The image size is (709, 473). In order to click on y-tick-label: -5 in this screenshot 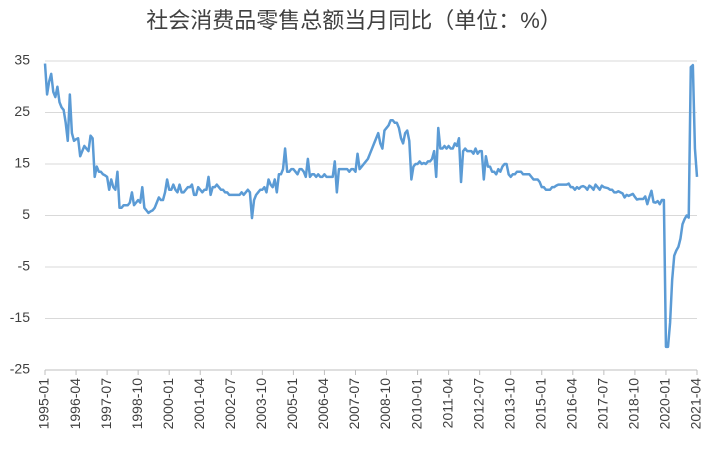, I will do `click(24, 266)`.